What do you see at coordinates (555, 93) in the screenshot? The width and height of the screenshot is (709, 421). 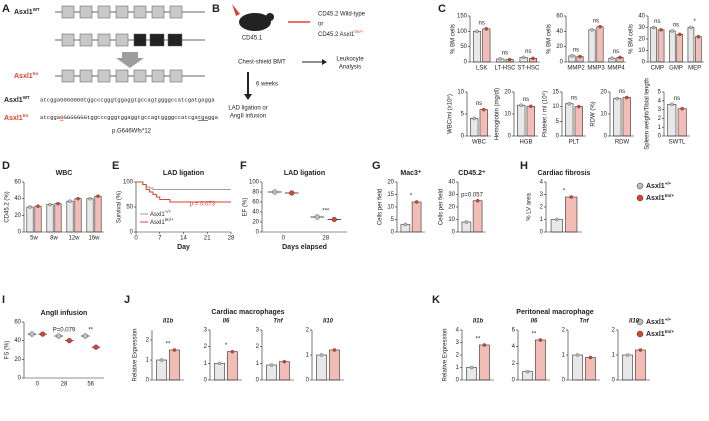 I see `y-tick-label: 15` at bounding box center [555, 93].